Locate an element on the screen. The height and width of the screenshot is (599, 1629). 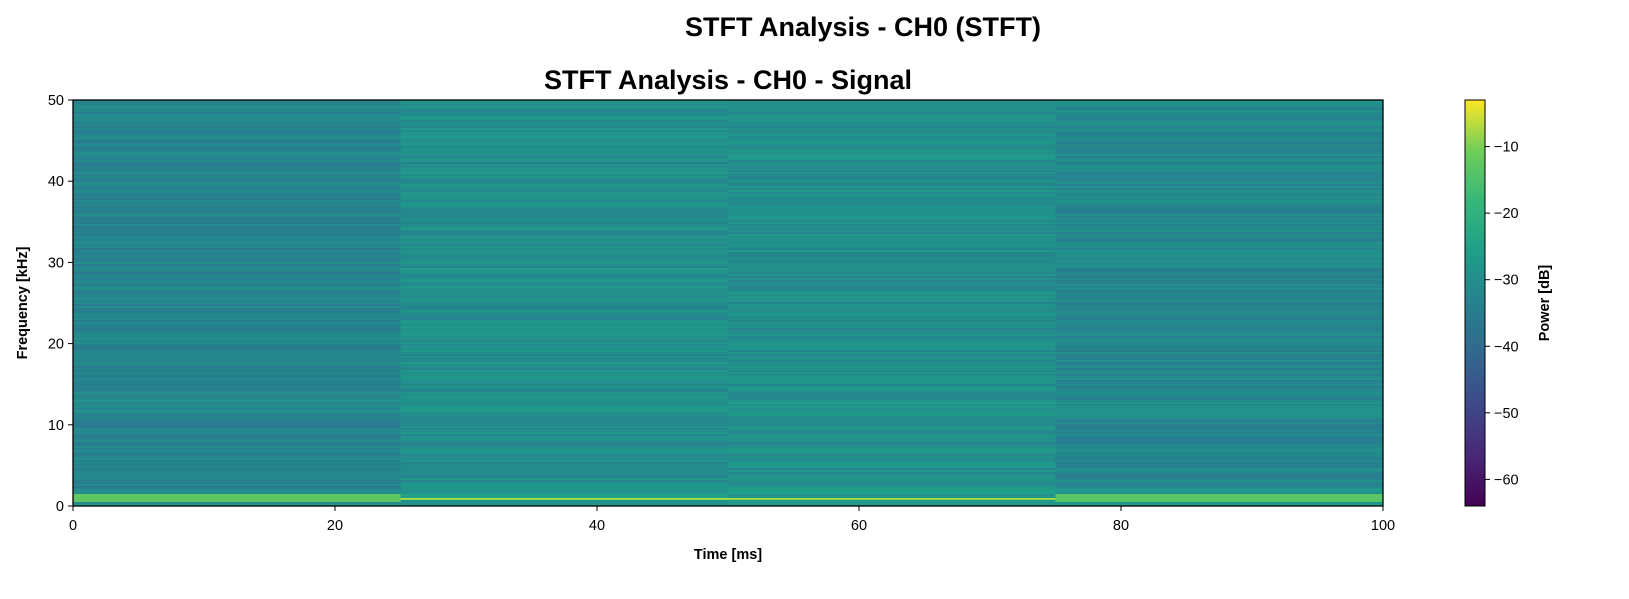
colorbar-axis: −60 −50 −40 −30 −20 −10 is located at coordinates (1502, 314).